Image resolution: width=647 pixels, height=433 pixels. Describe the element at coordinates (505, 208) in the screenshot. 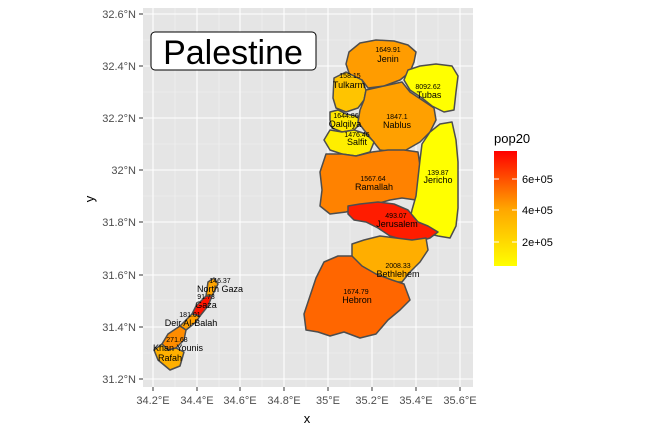

I see `legend-colorbar` at that location.